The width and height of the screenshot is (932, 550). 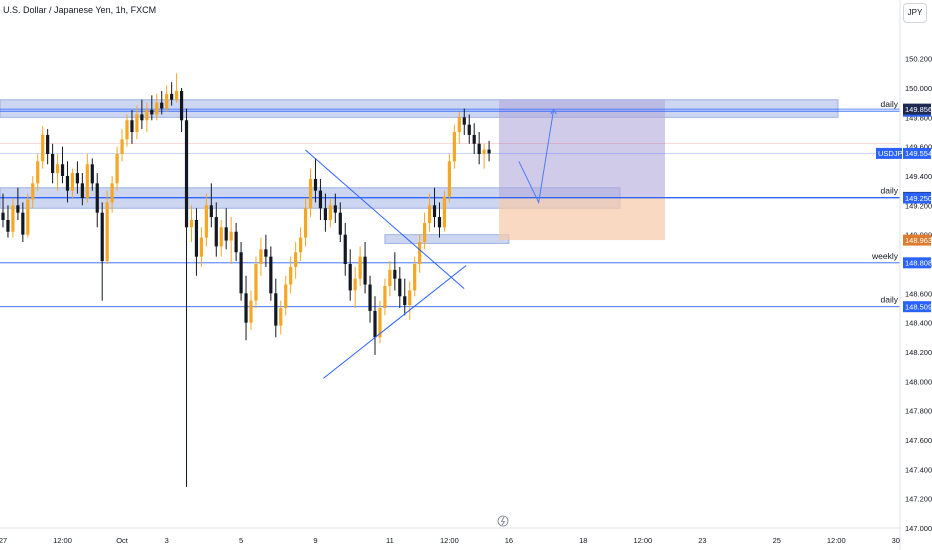 I want to click on symbol-badge: USDJPY, so click(x=893, y=153).